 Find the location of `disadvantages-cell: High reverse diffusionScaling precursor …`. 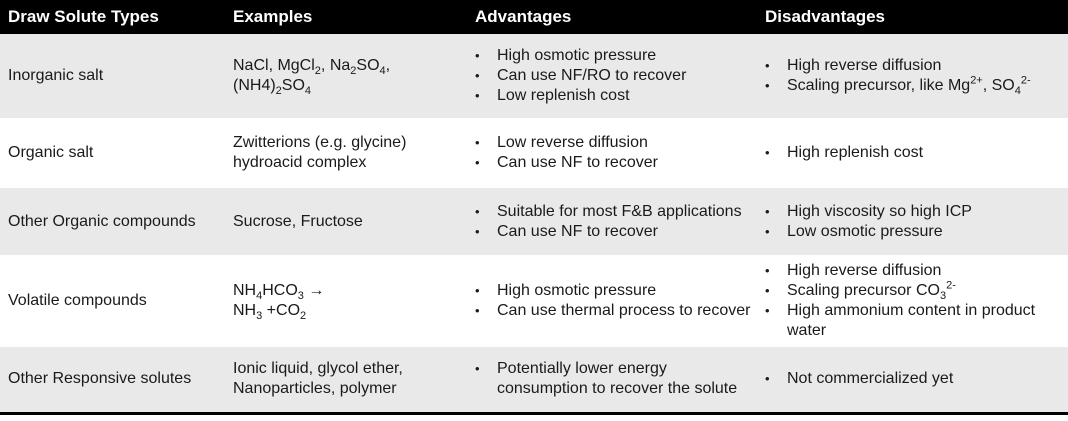

disadvantages-cell: High reverse diffusionScaling precursor … is located at coordinates (912, 301).